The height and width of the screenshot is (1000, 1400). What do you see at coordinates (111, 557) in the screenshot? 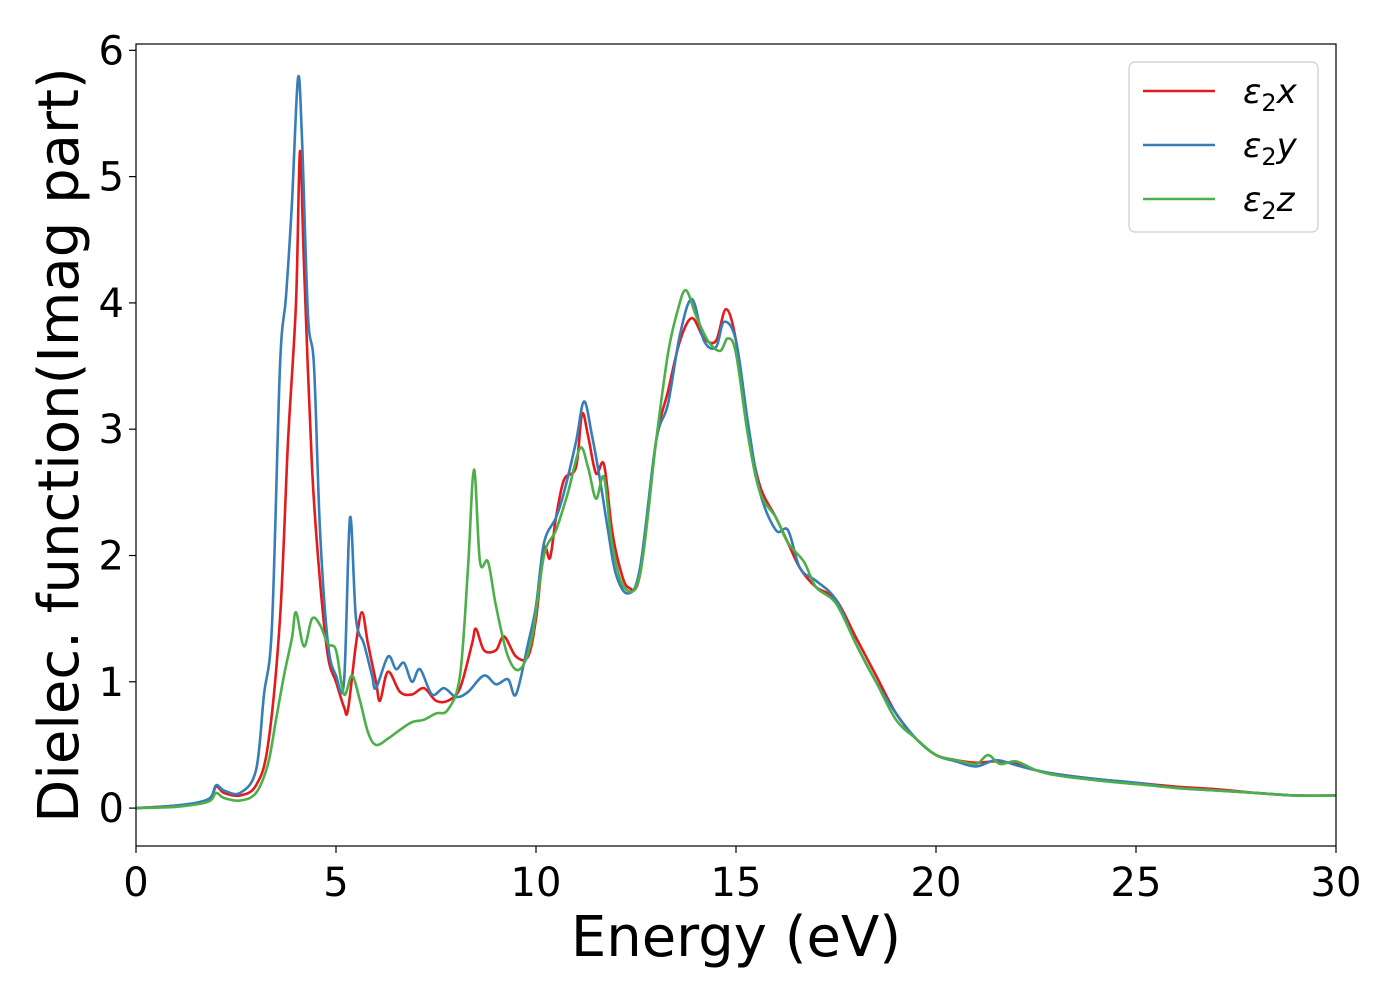
I see `y-tick-label: 2` at bounding box center [111, 557].